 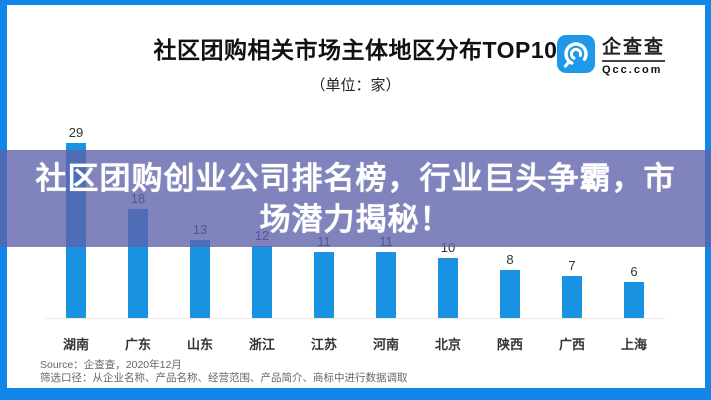 I want to click on bar-column: 7, so click(x=572, y=220).